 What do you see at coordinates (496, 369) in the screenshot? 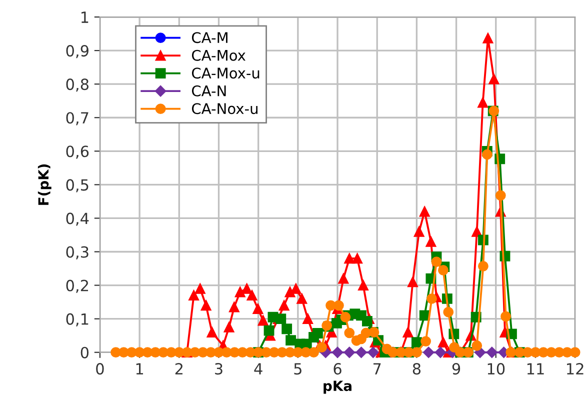
I see `x-tick-label: 10` at bounding box center [496, 369].